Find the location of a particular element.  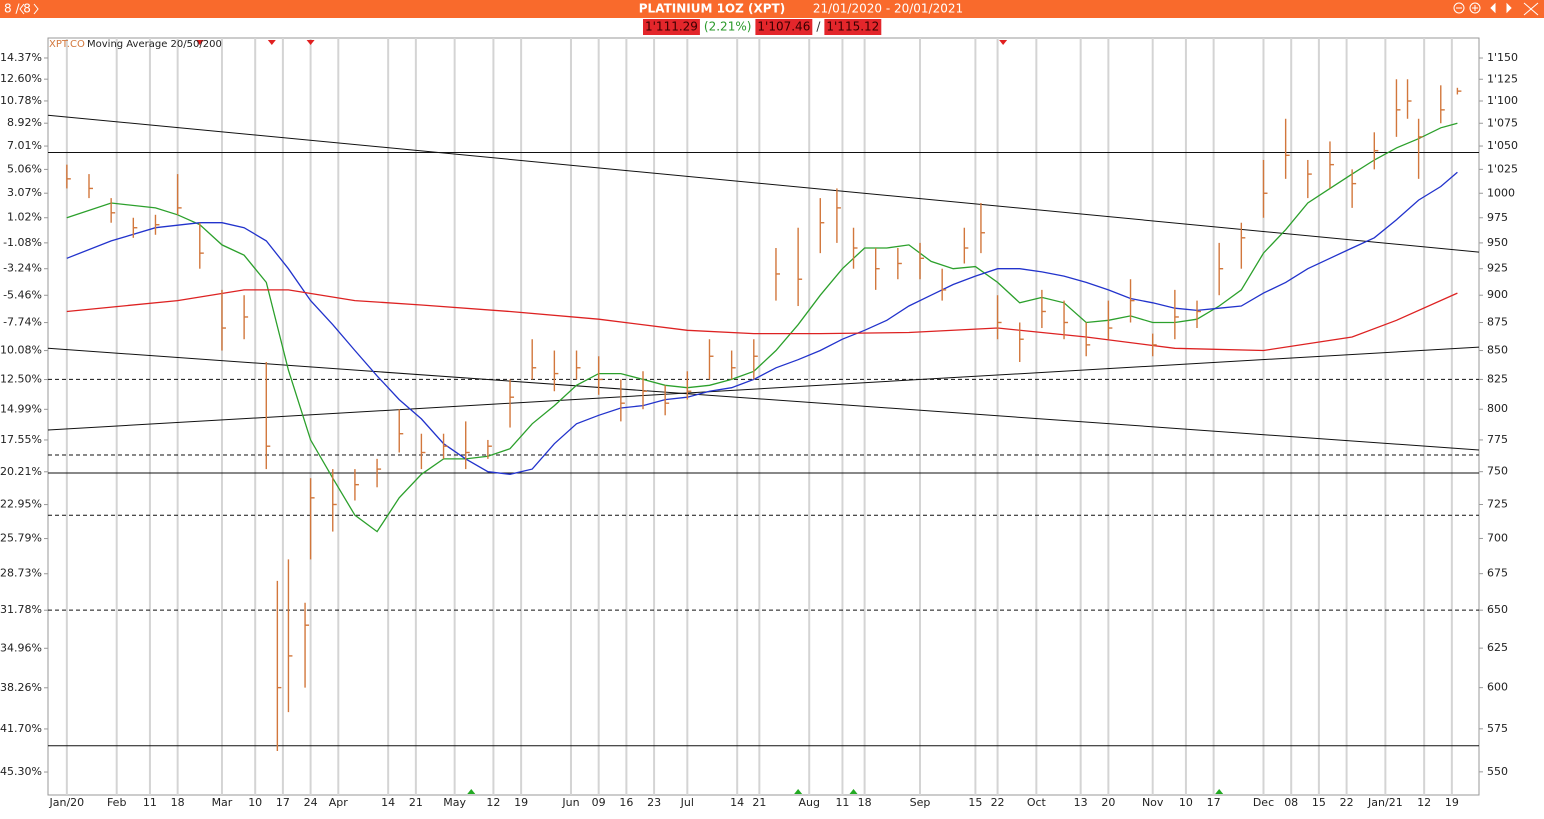

y2-tick-label: -7.74% is located at coordinates (22, 322).